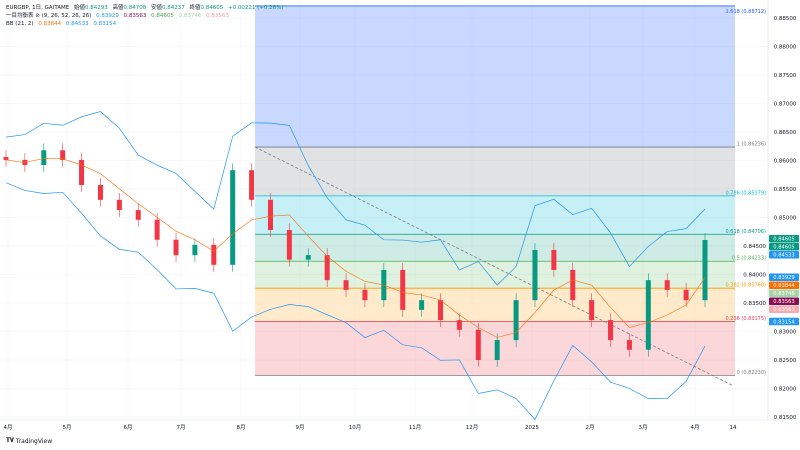 The height and width of the screenshot is (450, 800). Describe the element at coordinates (754, 276) in the screenshot. I see `y-tick-label: 0.84000` at that location.